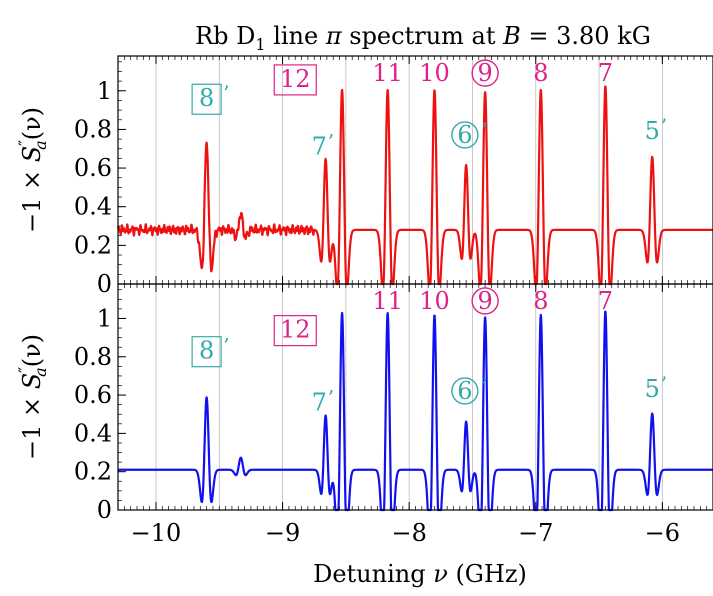 The image size is (713, 596). Describe the element at coordinates (282, 533) in the screenshot. I see `x-tick-label: −9` at that location.